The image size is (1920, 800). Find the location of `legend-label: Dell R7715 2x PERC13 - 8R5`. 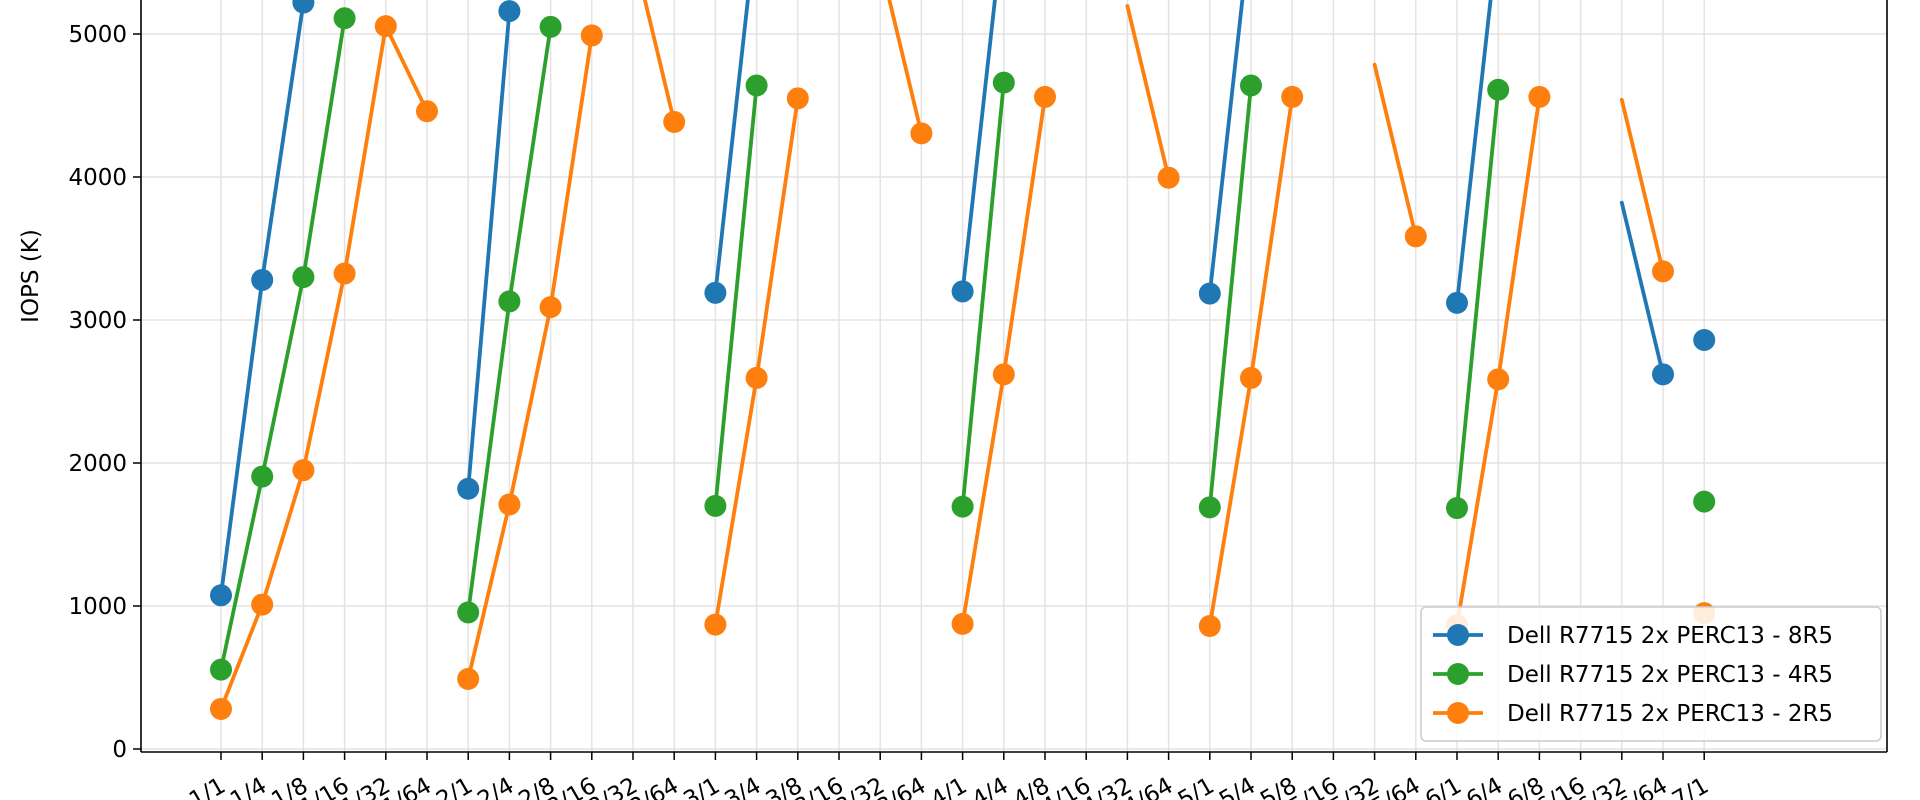

legend-label: Dell R7715 2x PERC13 - 8R5 is located at coordinates (1670, 636).